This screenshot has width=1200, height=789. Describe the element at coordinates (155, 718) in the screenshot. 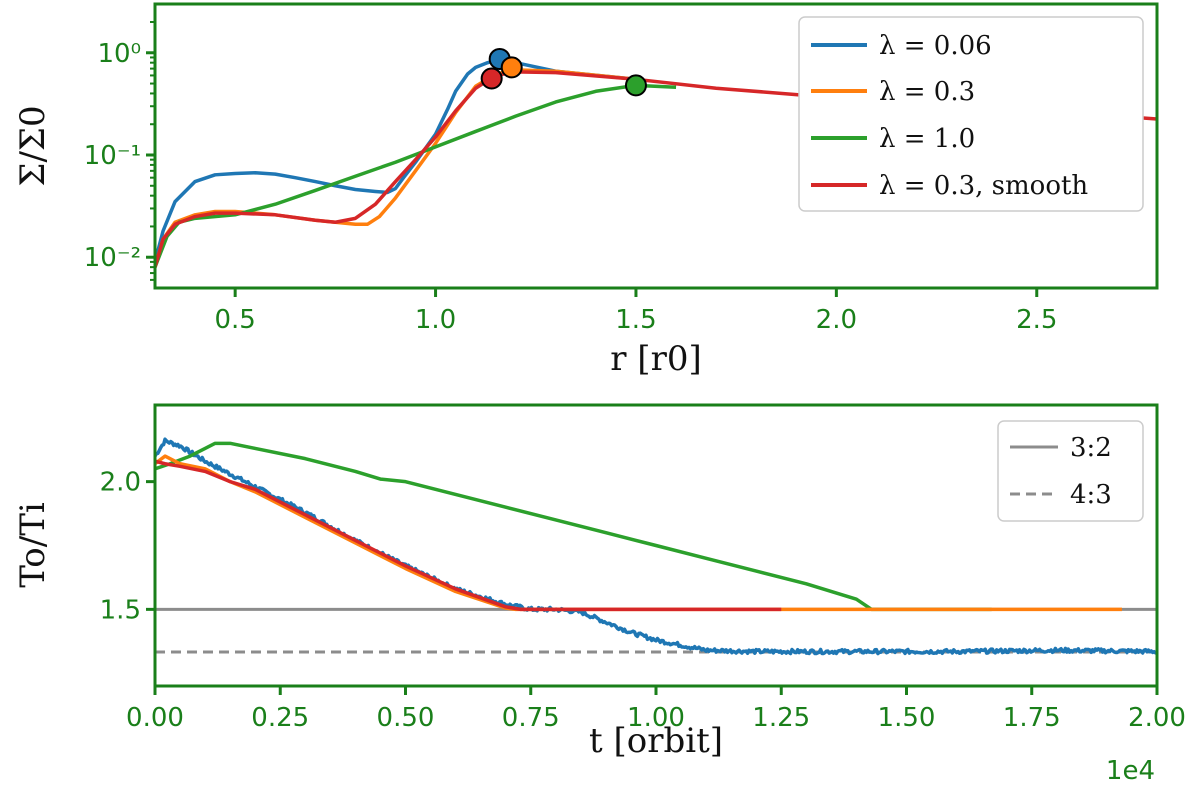

I see `bottom-xtick-label-0: 0.00` at that location.